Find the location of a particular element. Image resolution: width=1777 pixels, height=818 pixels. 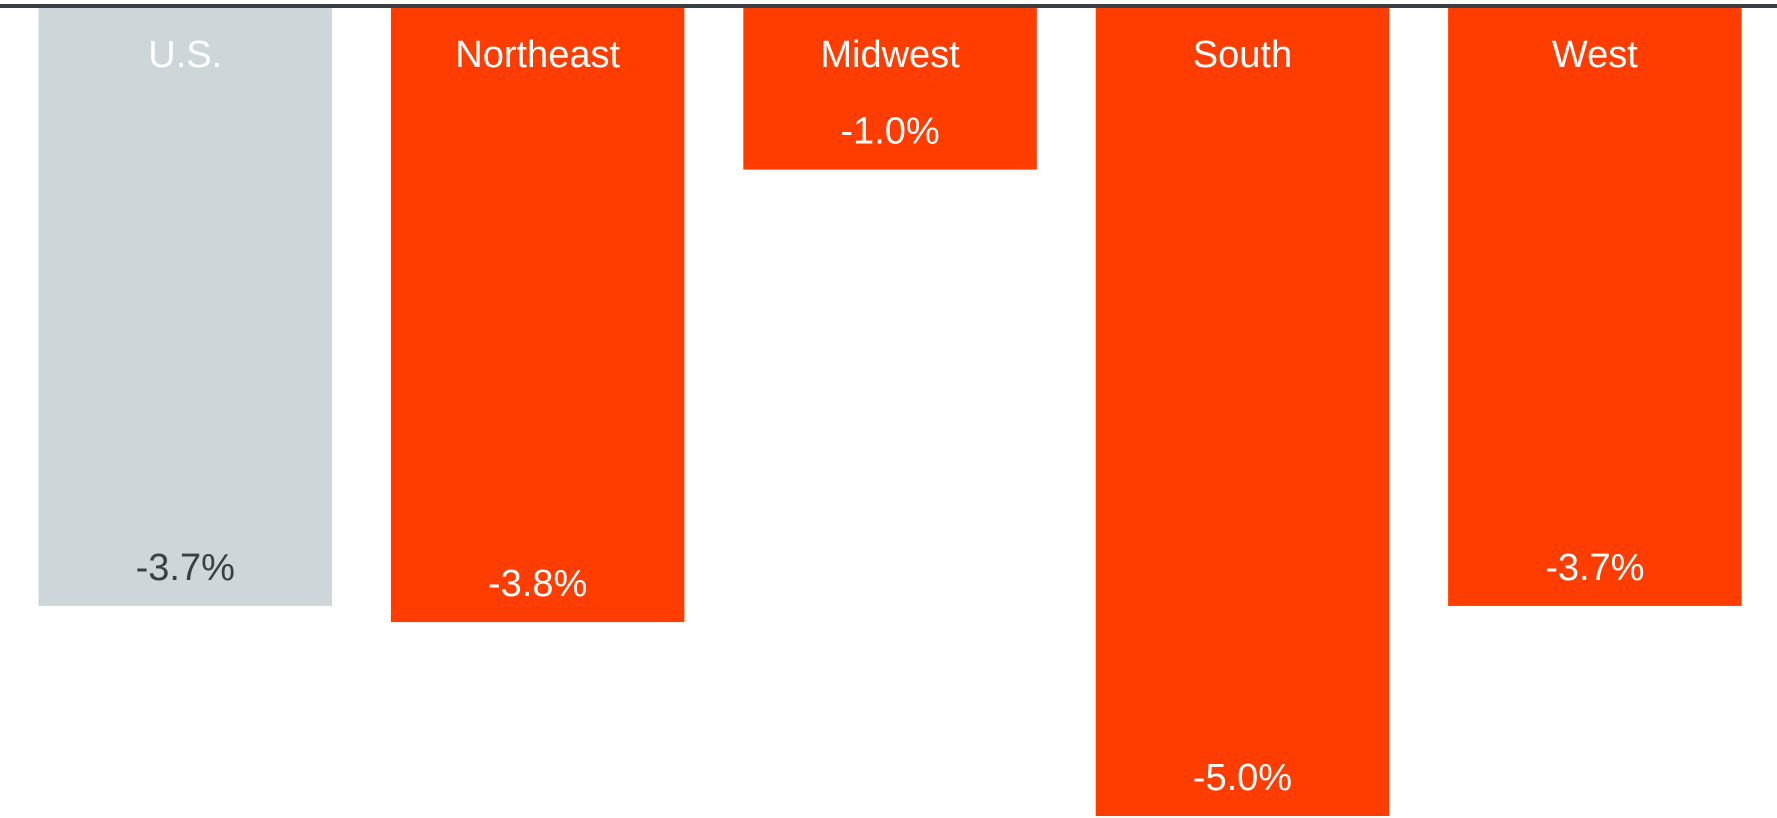

category-label: South is located at coordinates (1242, 55).